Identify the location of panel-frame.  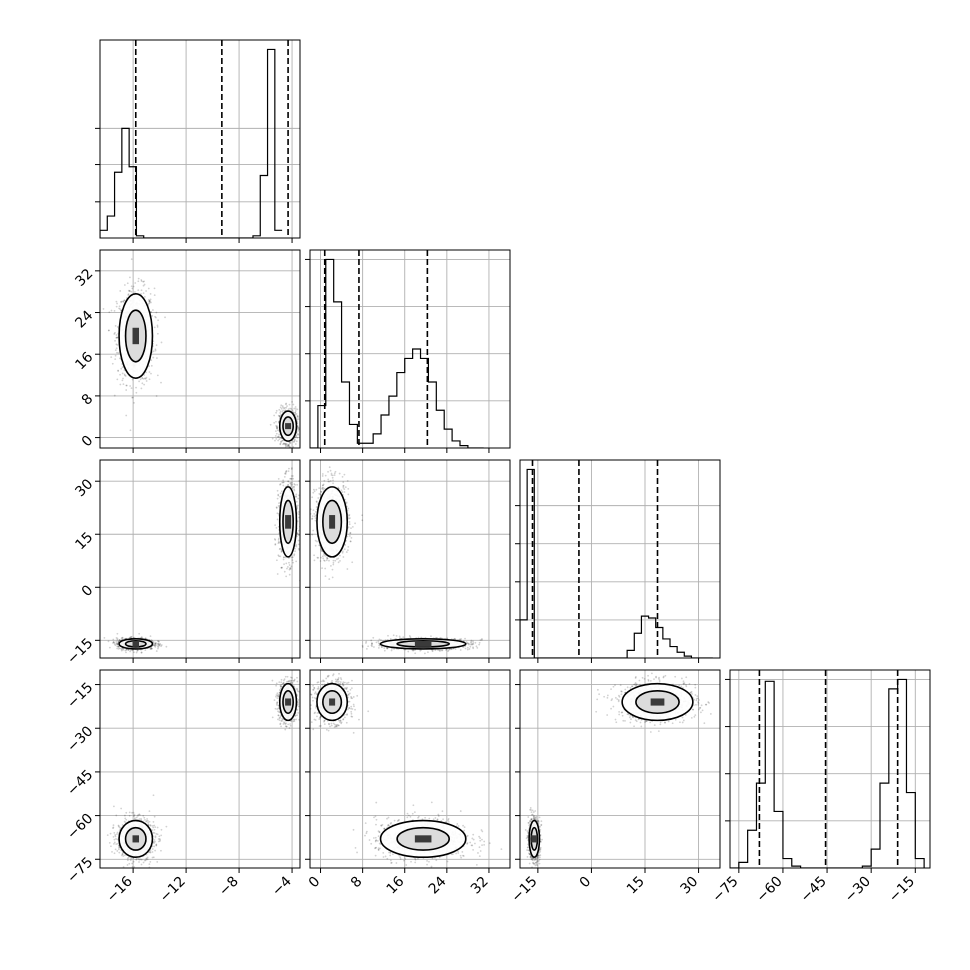
(410, 349).